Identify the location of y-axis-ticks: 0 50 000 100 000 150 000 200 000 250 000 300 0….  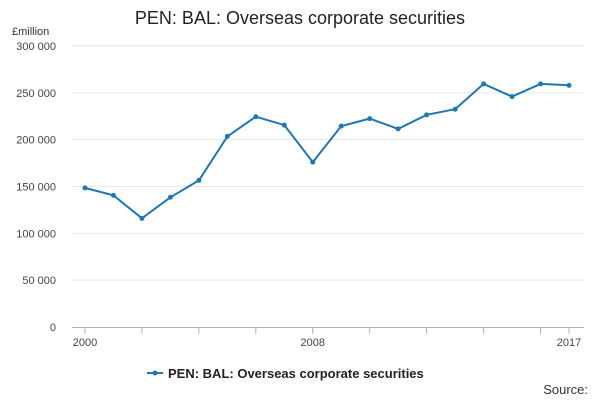
(36, 187).